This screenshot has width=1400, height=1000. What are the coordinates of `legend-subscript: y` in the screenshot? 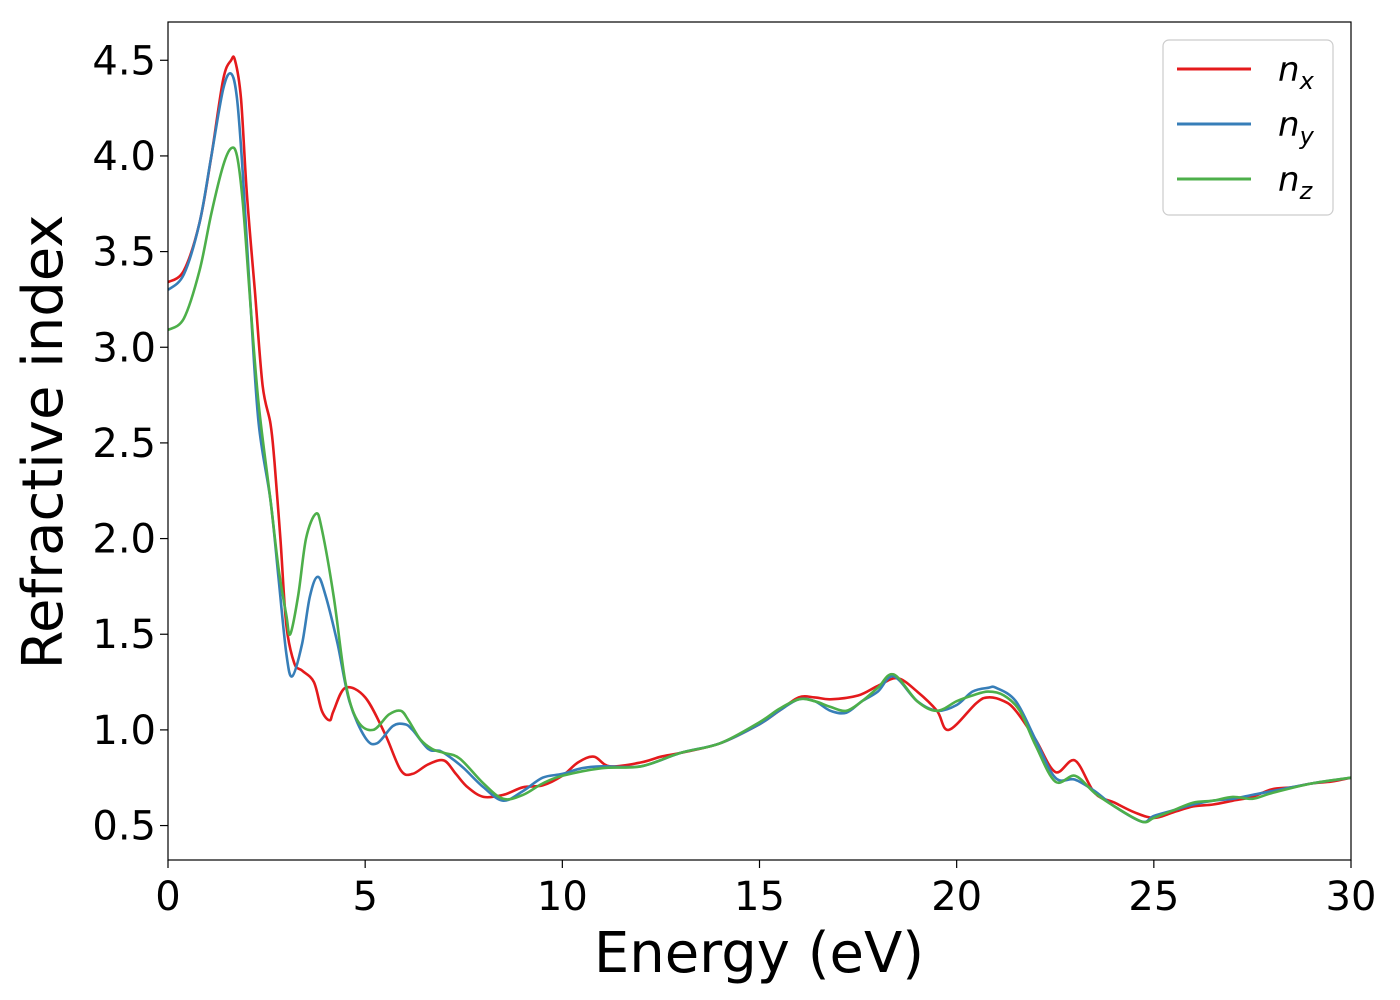 It's located at (1307, 136).